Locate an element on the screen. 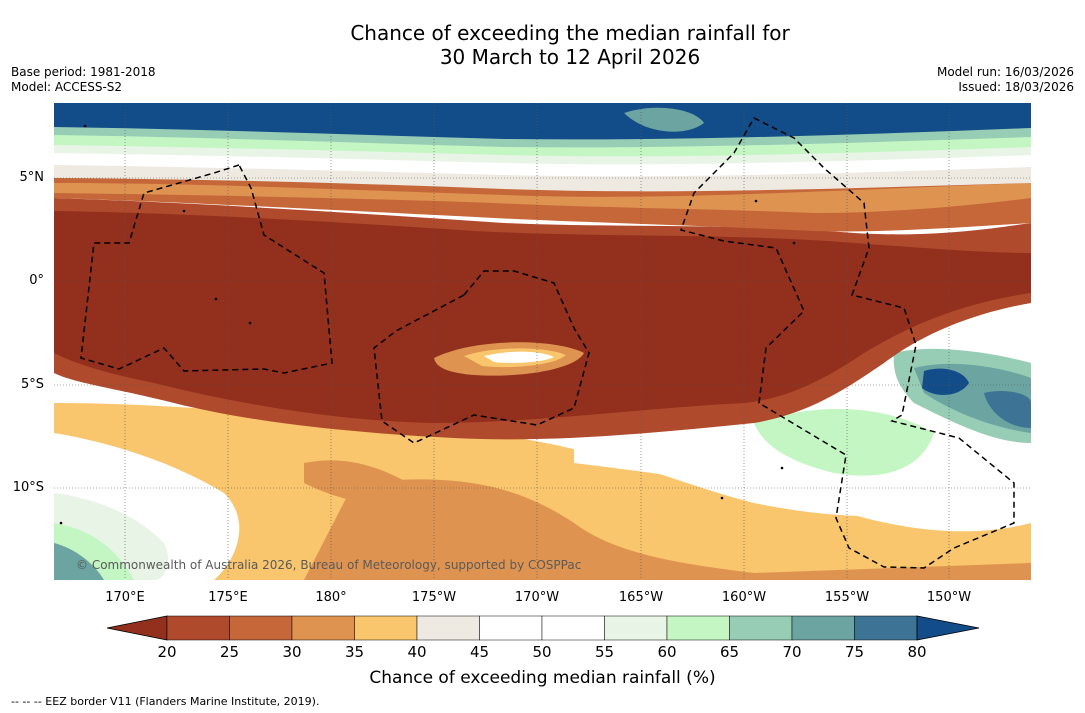  colorbar-label: Chance of exceeding median rainfall (%) is located at coordinates (542, 678).